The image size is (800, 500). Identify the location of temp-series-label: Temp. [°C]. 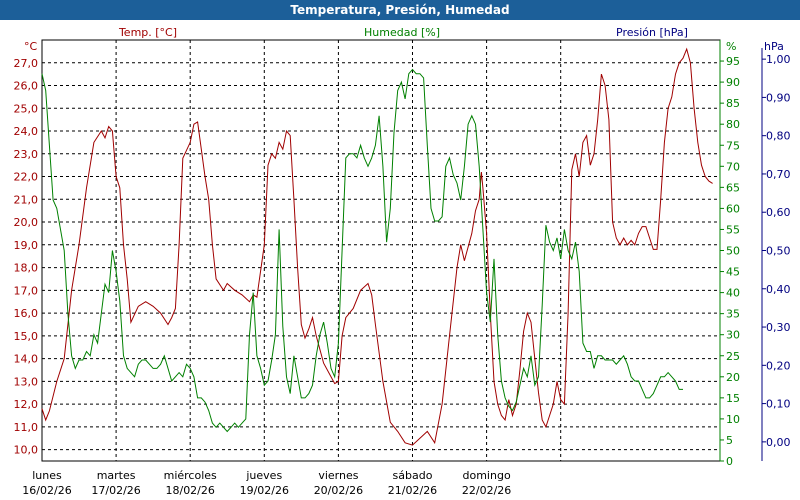
(147, 32).